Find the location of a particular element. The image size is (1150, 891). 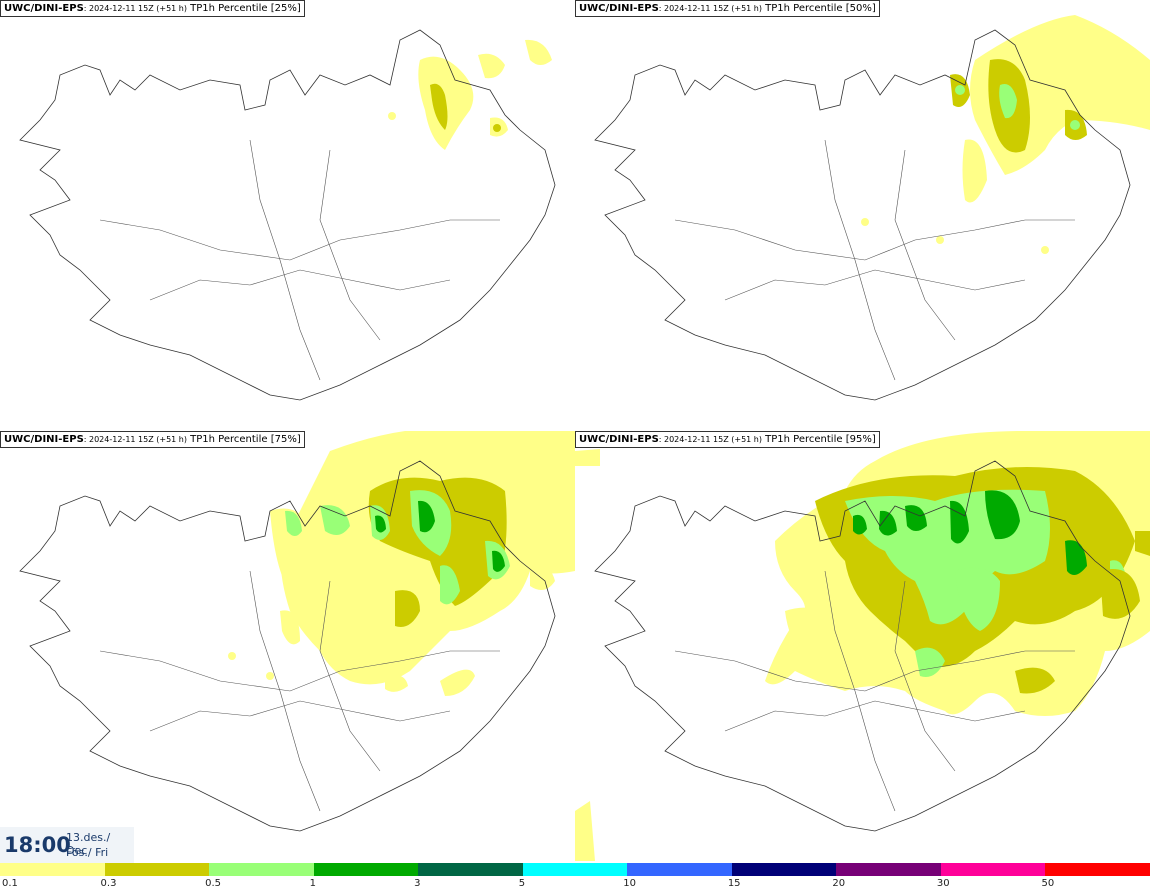

valid-date: 13.des./ Dec is located at coordinates (88, 844).